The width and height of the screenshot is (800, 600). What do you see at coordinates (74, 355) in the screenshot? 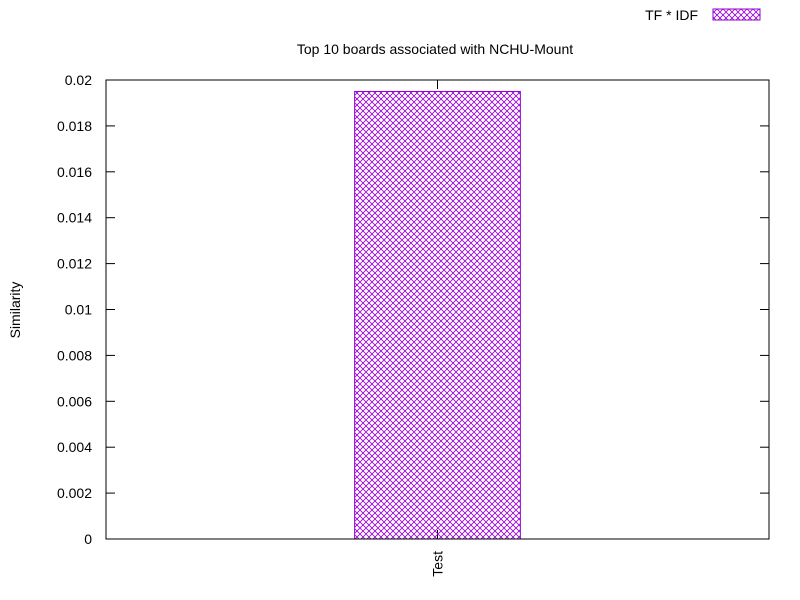
I see `y-tick-label: 0.008` at bounding box center [74, 355].